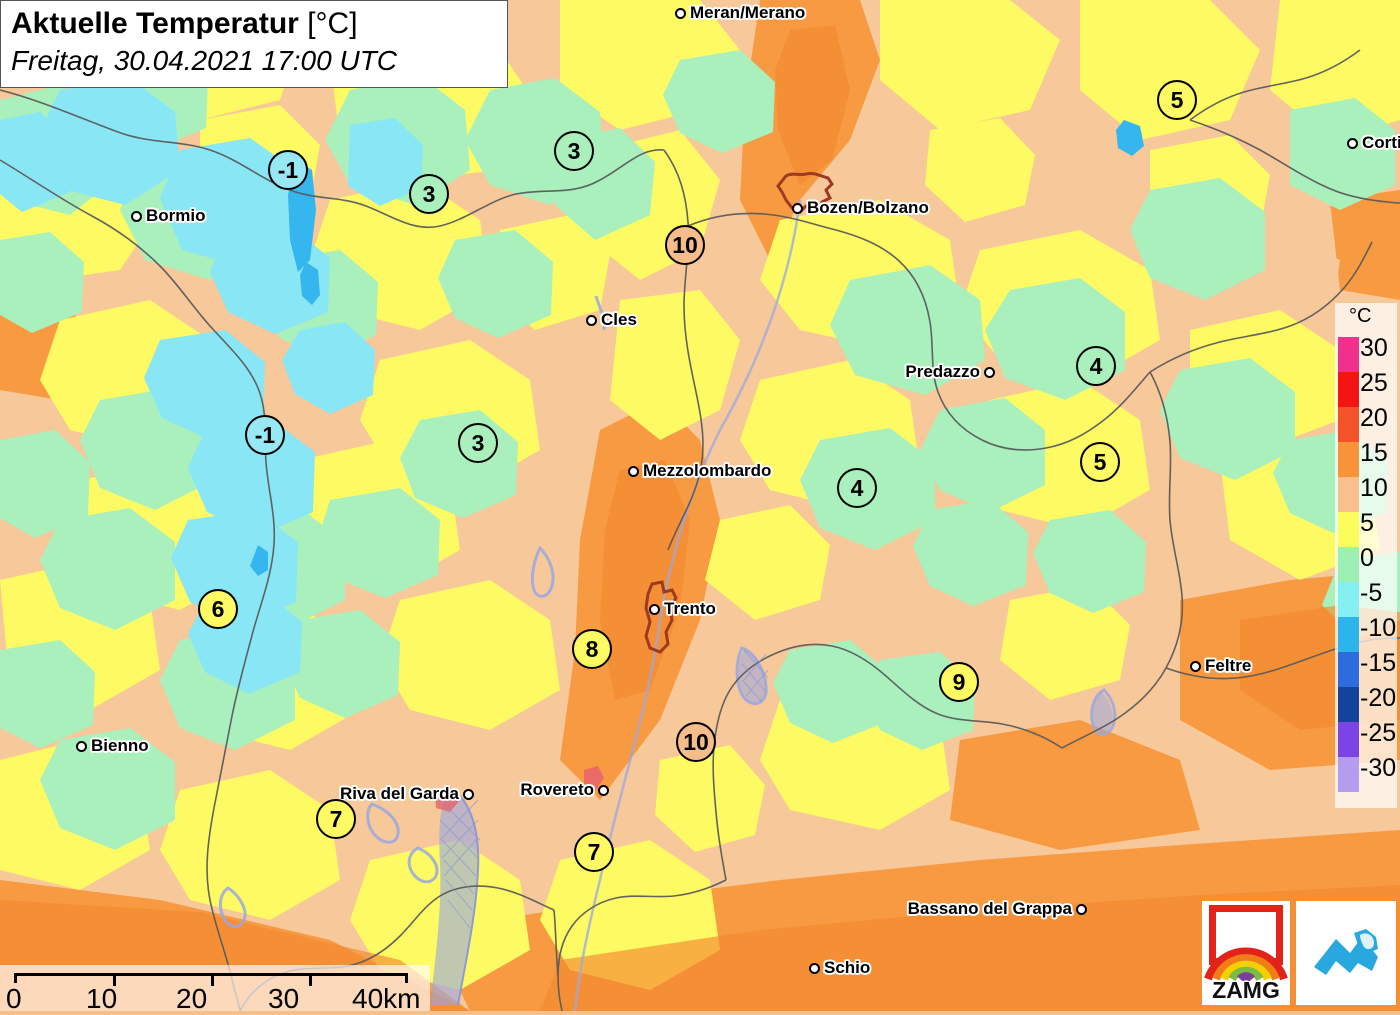  What do you see at coordinates (1374, 418) in the screenshot?
I see `legend-tick-20: 20` at bounding box center [1374, 418].